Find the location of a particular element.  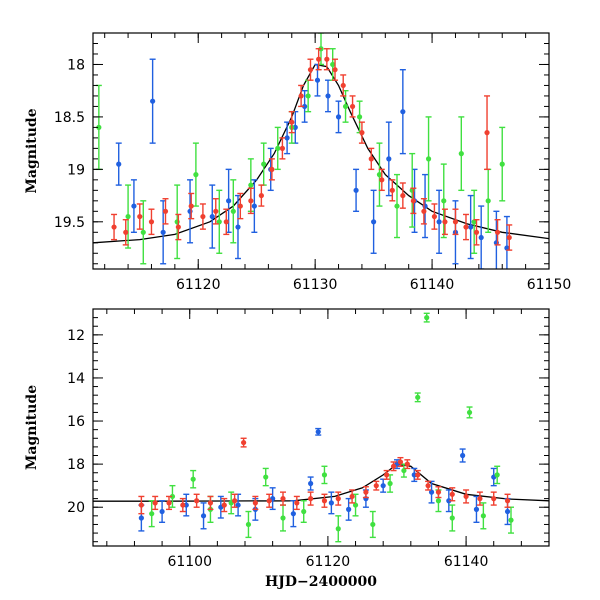

x-tick-label: 61150 is located at coordinates (549, 285).